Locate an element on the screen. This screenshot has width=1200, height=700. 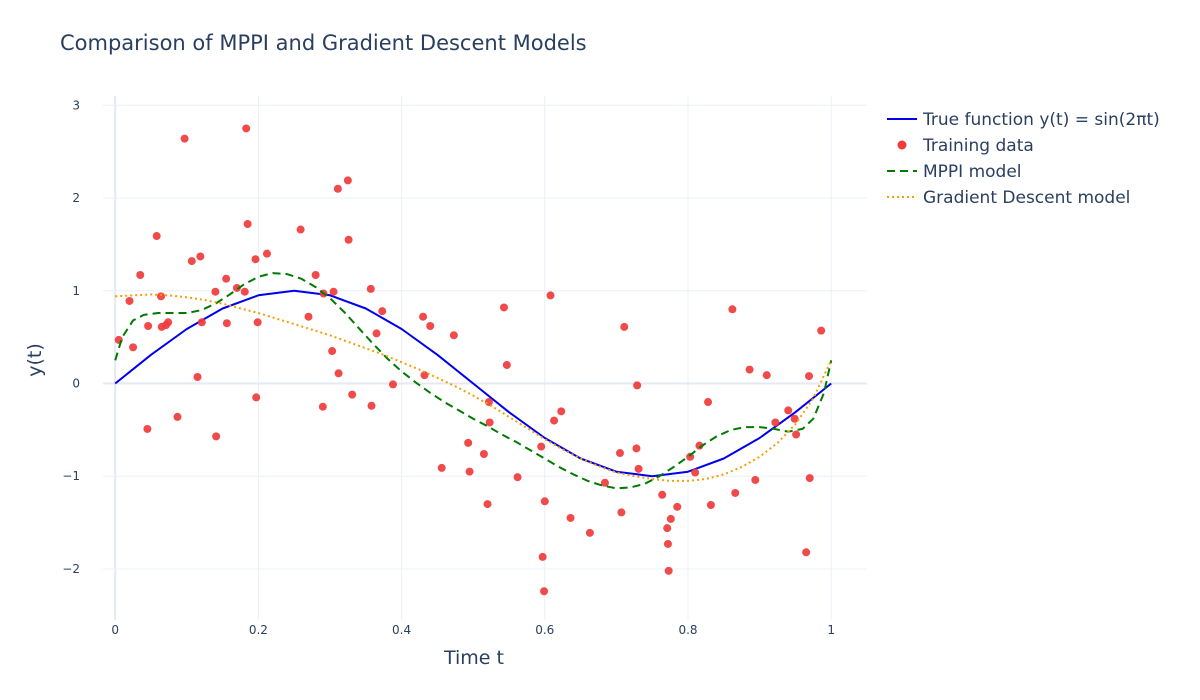
x-tick-label: 0.8 is located at coordinates (687, 630).